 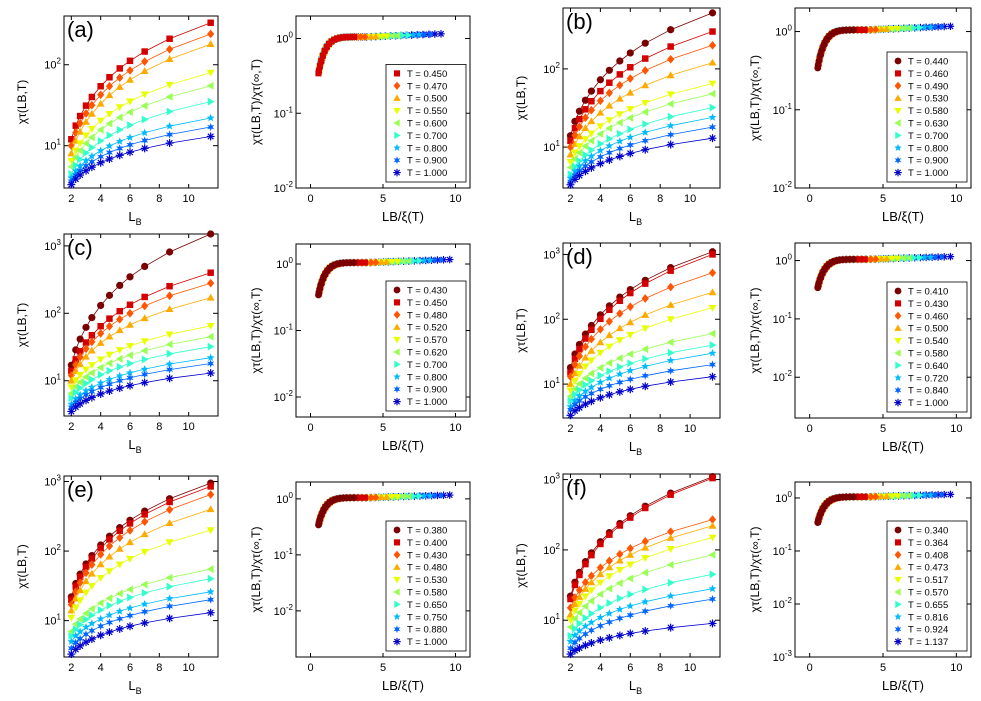 What do you see at coordinates (783, 318) in the screenshot?
I see `tick-label: 10⁻¹` at bounding box center [783, 318].